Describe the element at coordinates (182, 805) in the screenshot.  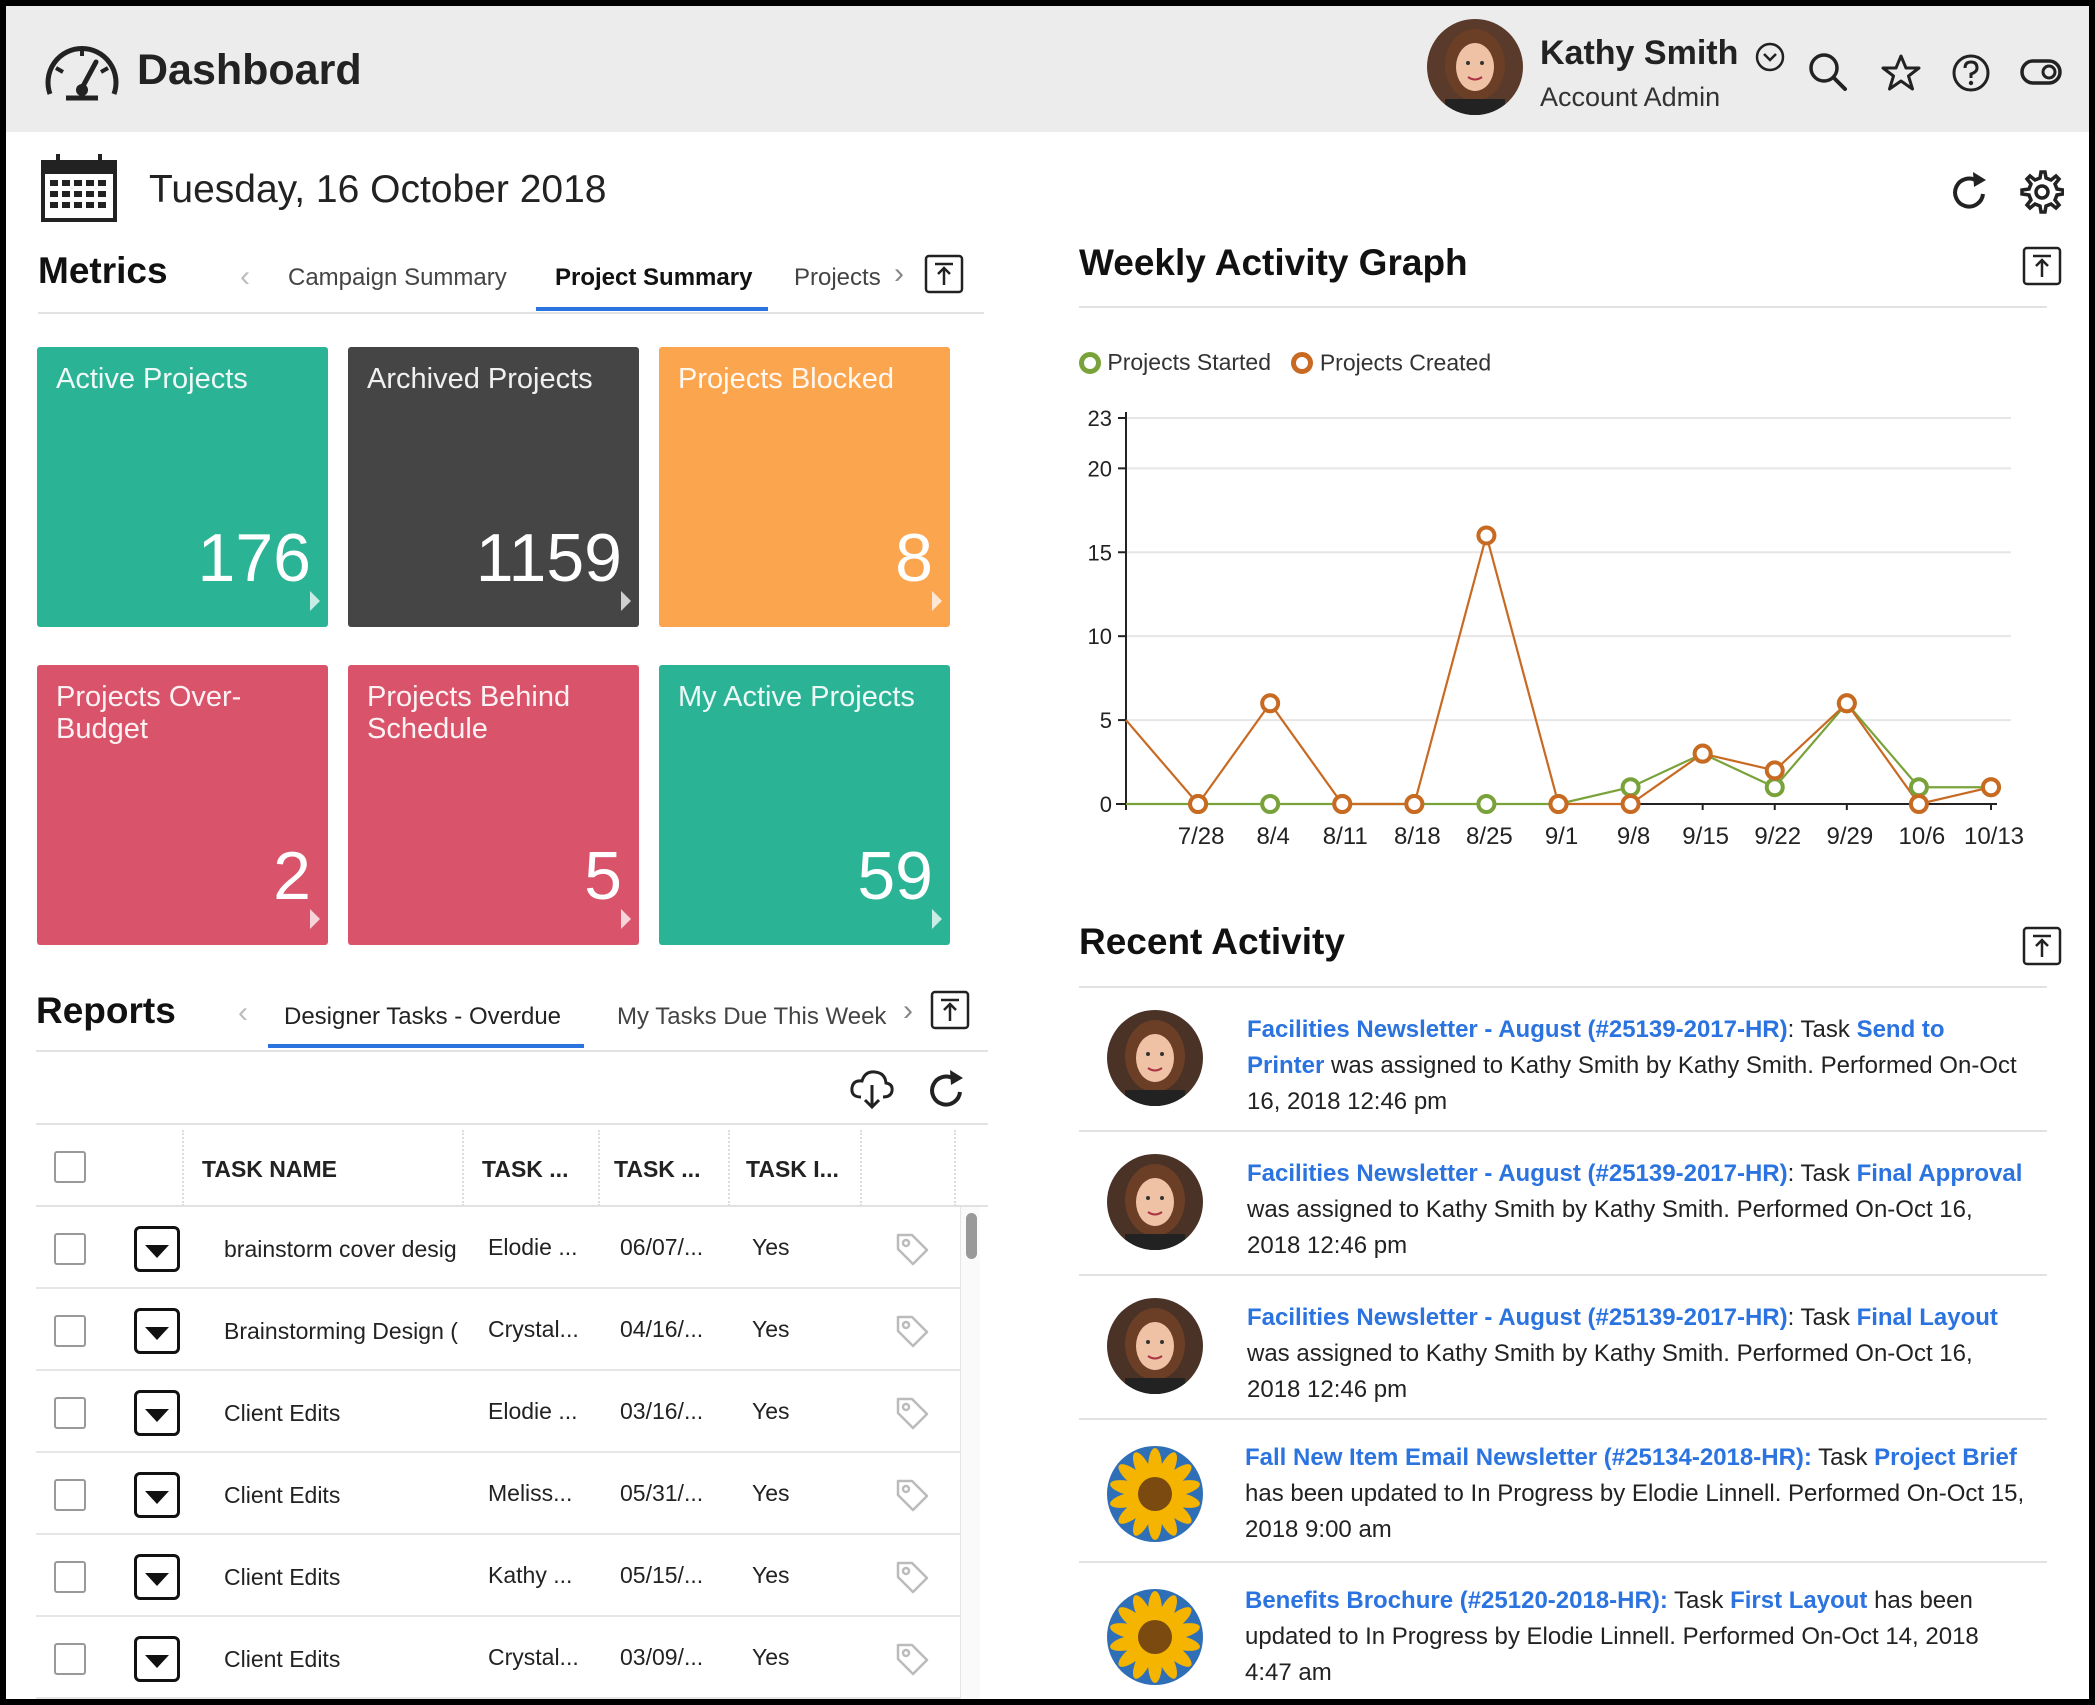
I see `tile-projects-over-budget: Projects Over-Budget 2` at that location.